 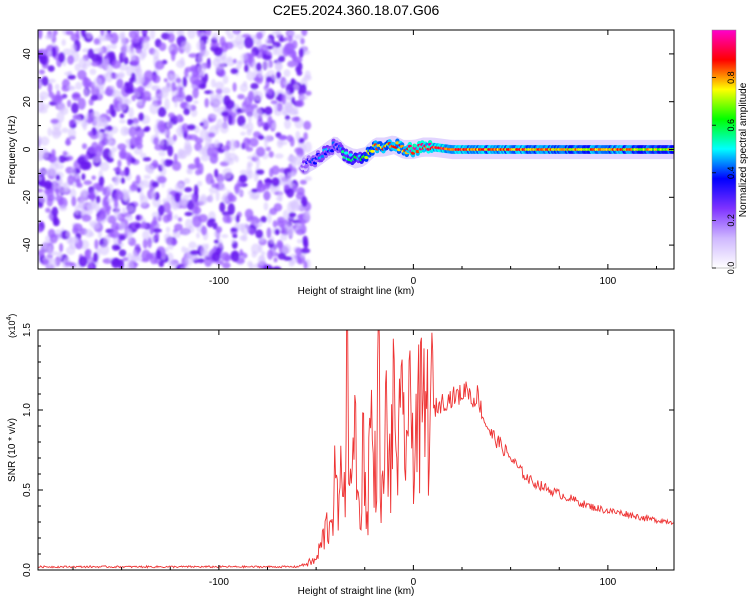 I want to click on y-tick-label: 0.0, so click(x=27, y=570).